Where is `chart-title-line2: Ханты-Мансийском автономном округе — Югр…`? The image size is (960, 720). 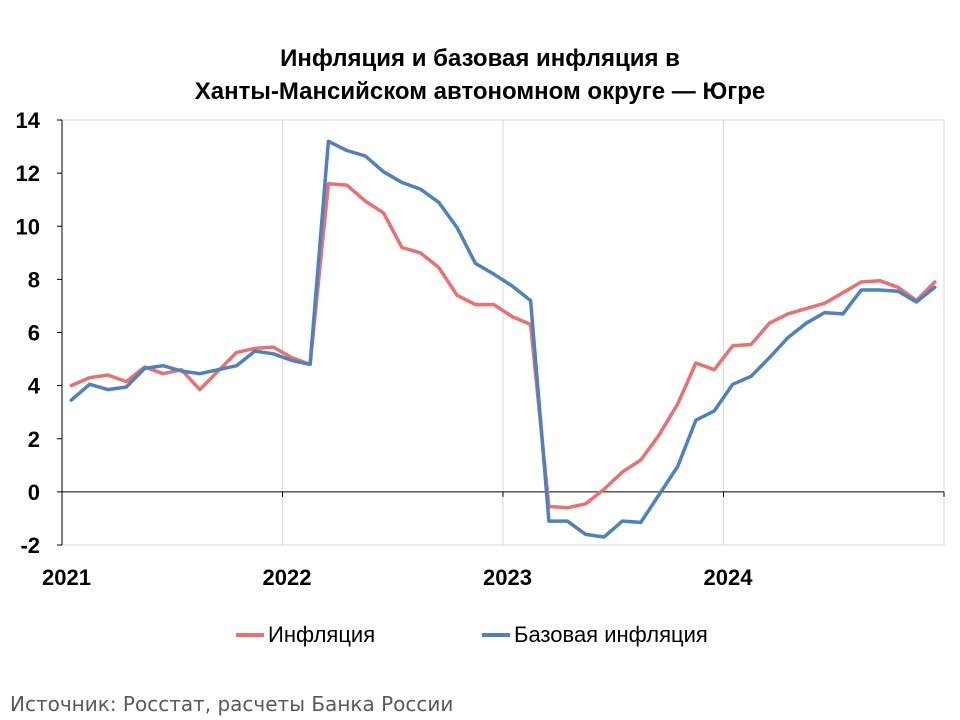 chart-title-line2: Ханты-Мансийском автономном округе — Югр… is located at coordinates (480, 91).